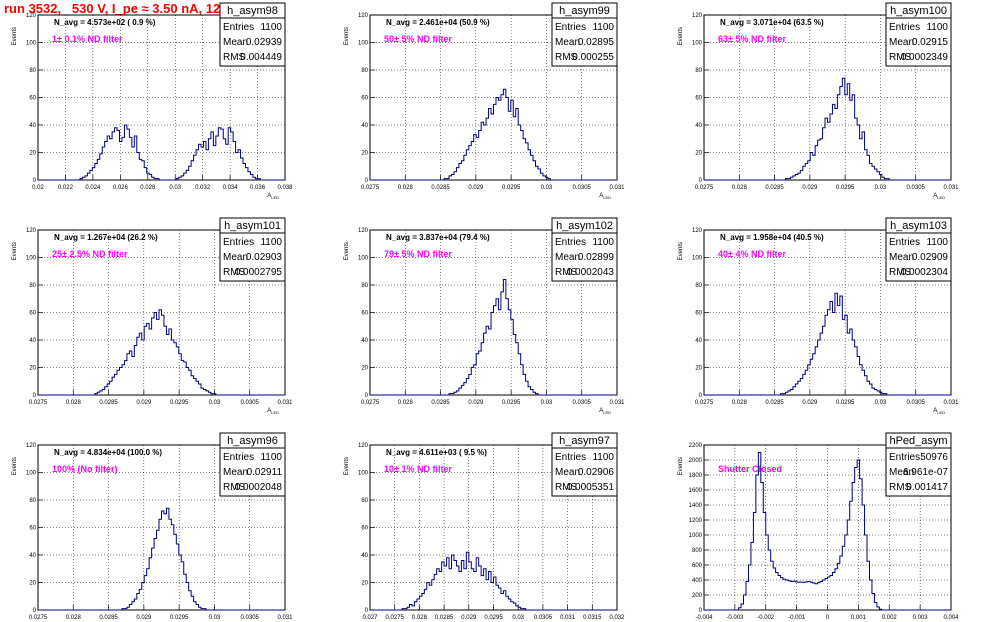 The height and width of the screenshot is (622, 996). What do you see at coordinates (750, 469) in the screenshot?
I see `filter-annotation: Shutter Closed` at bounding box center [750, 469].